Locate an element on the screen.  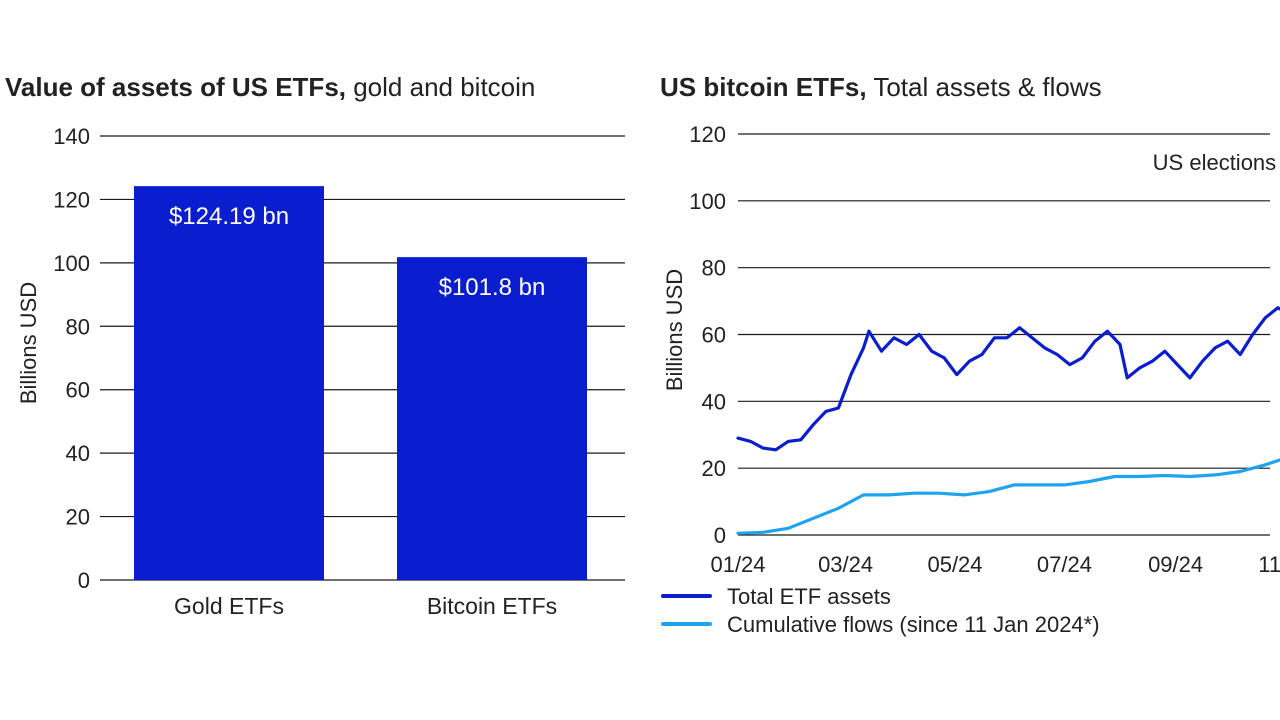
bar-data-label: $101.8 bn is located at coordinates (492, 287).